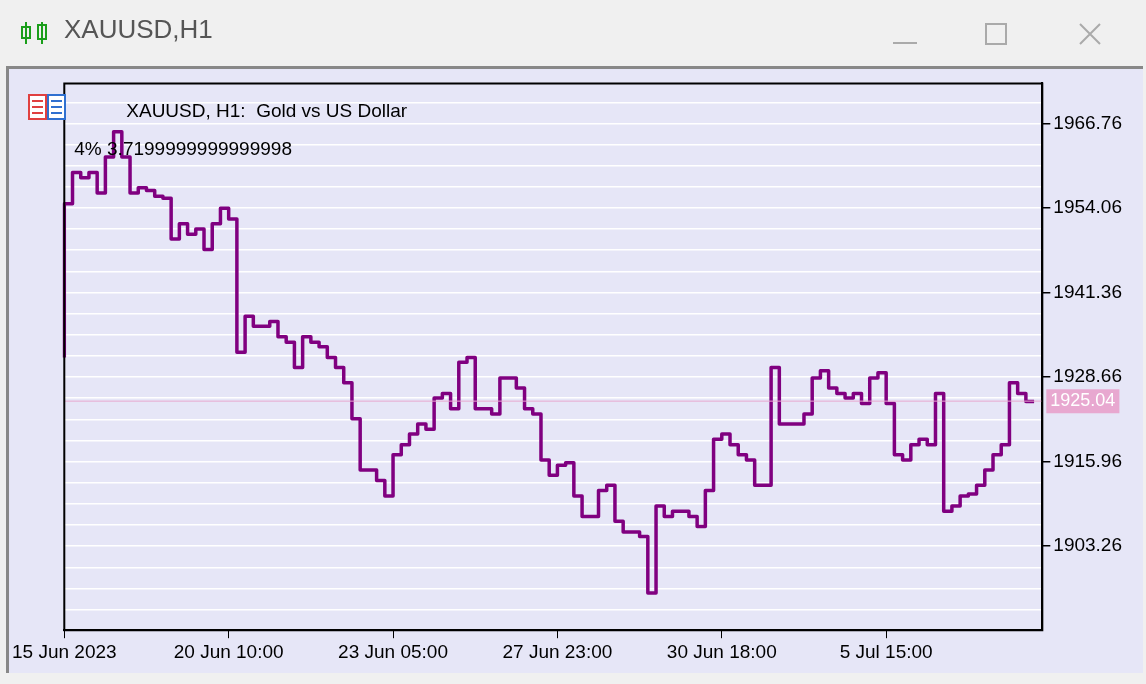  Describe the element at coordinates (557, 651) in the screenshot. I see `x-tick-label: 27 Jun 23:00` at that location.